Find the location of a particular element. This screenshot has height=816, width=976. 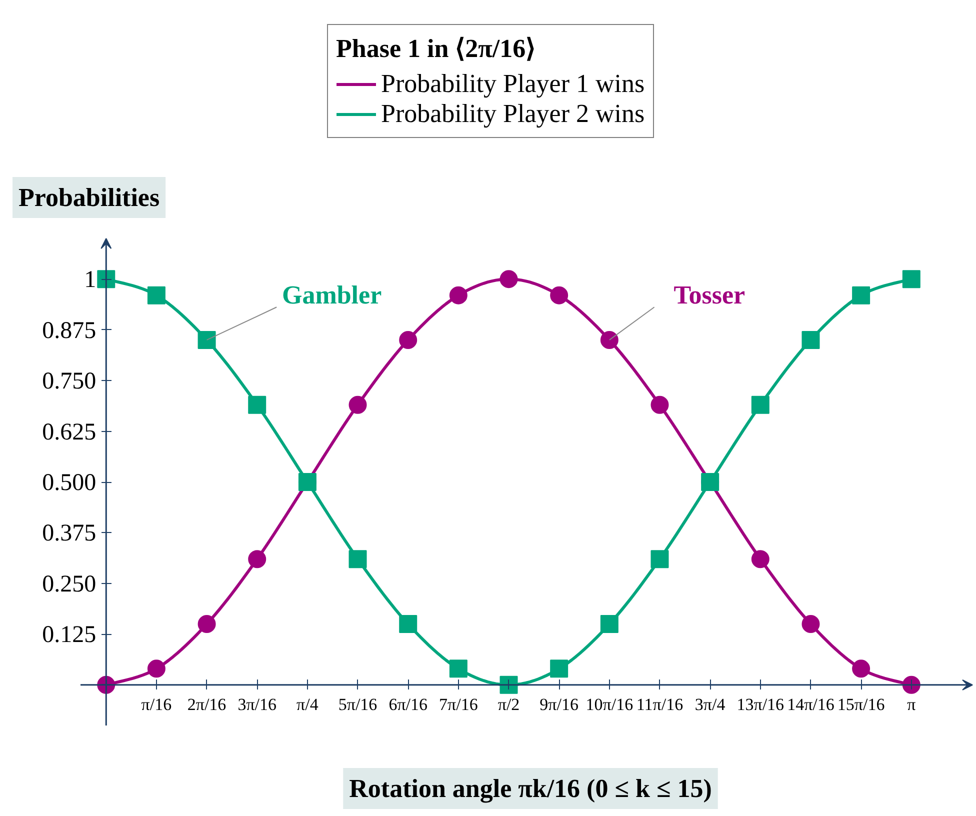

y-tick-label: 0.875 is located at coordinates (69, 331).